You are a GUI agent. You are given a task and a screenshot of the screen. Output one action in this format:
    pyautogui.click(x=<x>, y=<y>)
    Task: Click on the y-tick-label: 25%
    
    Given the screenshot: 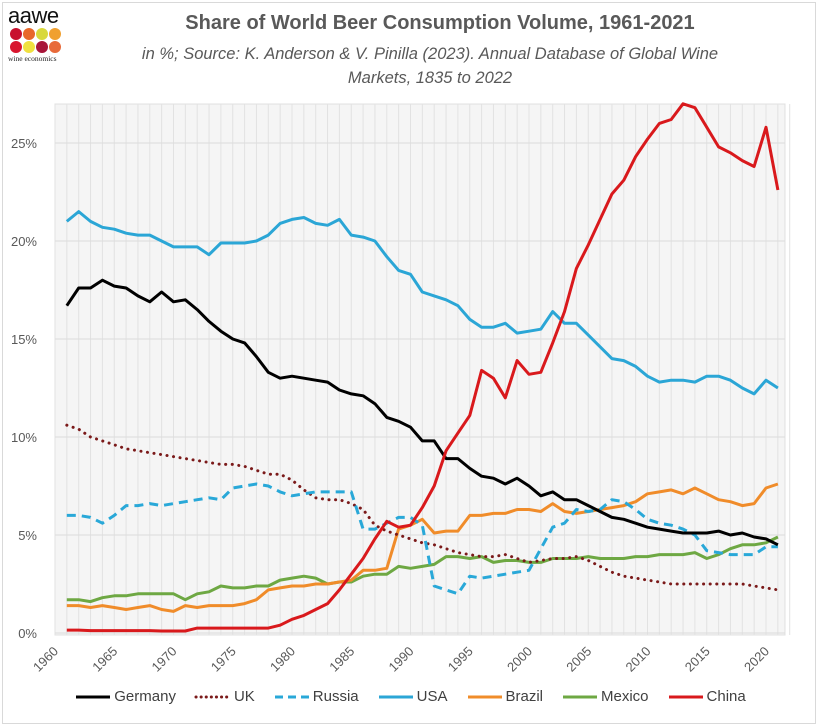 What is the action you would take?
    pyautogui.click(x=24, y=143)
    